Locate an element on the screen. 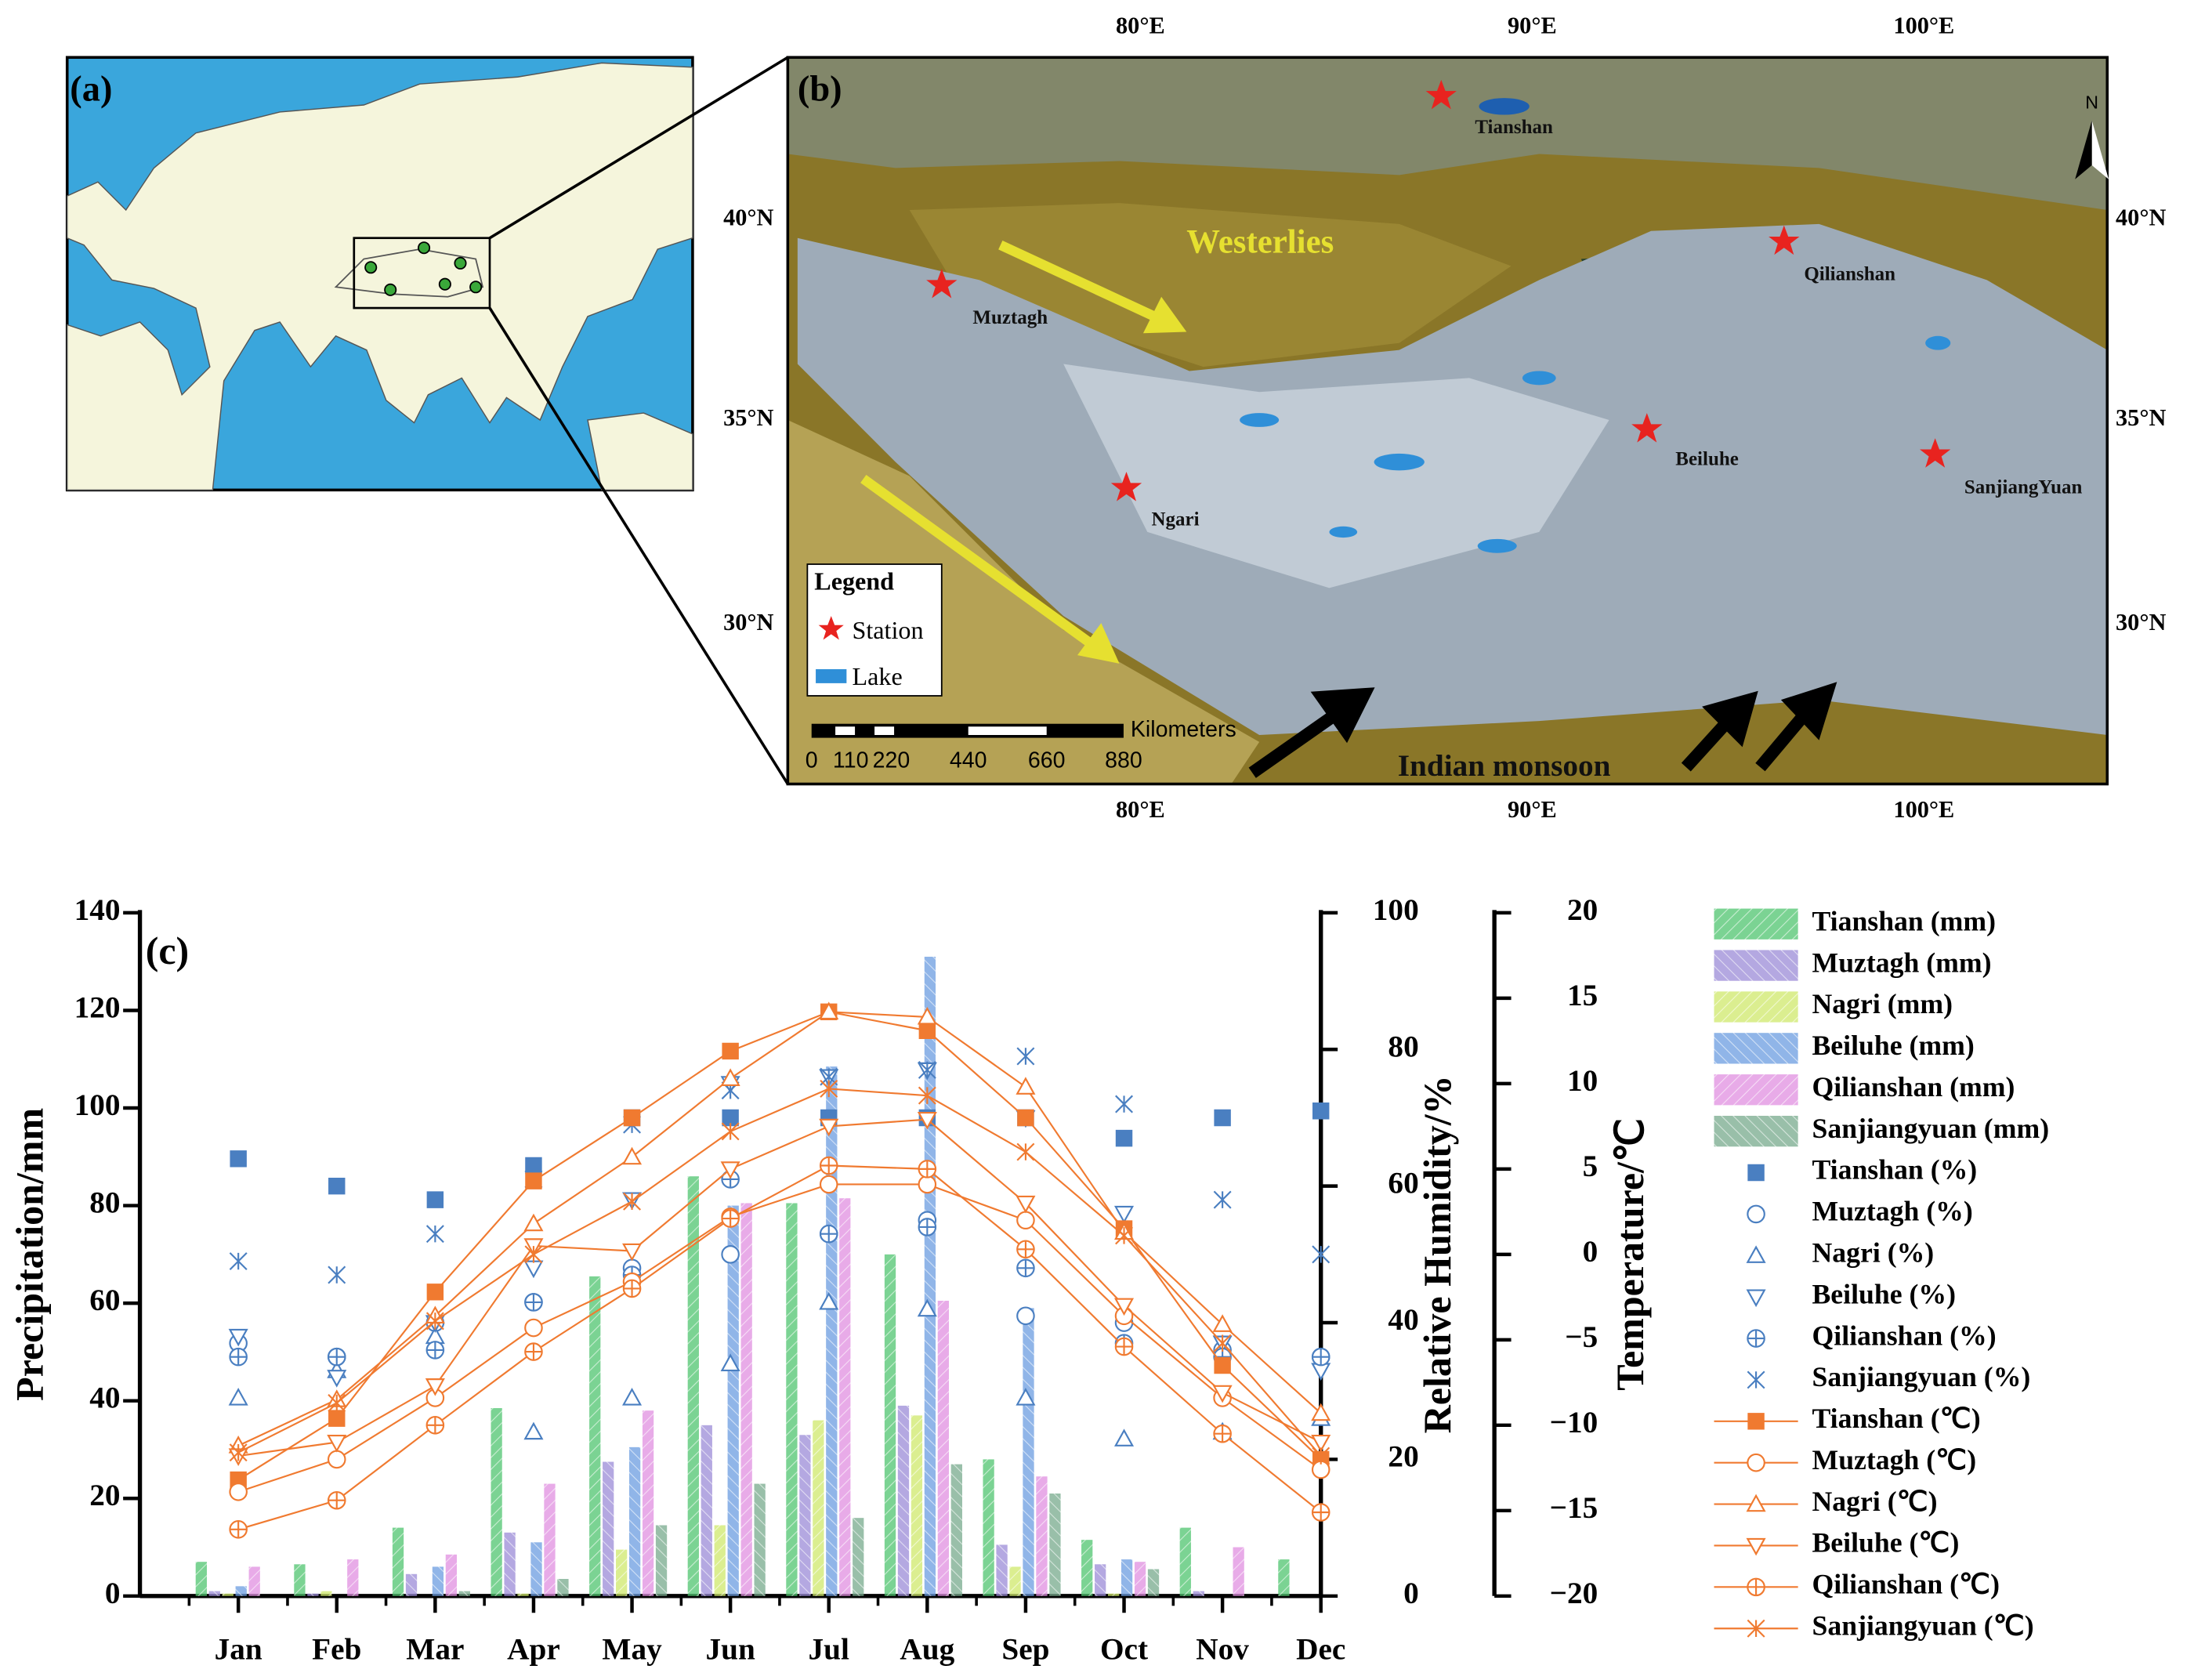 Image resolution: width=2194 pixels, height=1680 pixels. x-tick-label: Apr is located at coordinates (533, 1649).